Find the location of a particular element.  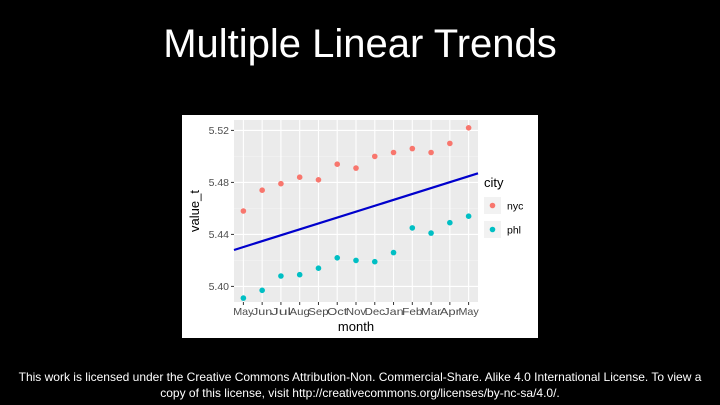

x-axis-title: month is located at coordinates (356, 326).